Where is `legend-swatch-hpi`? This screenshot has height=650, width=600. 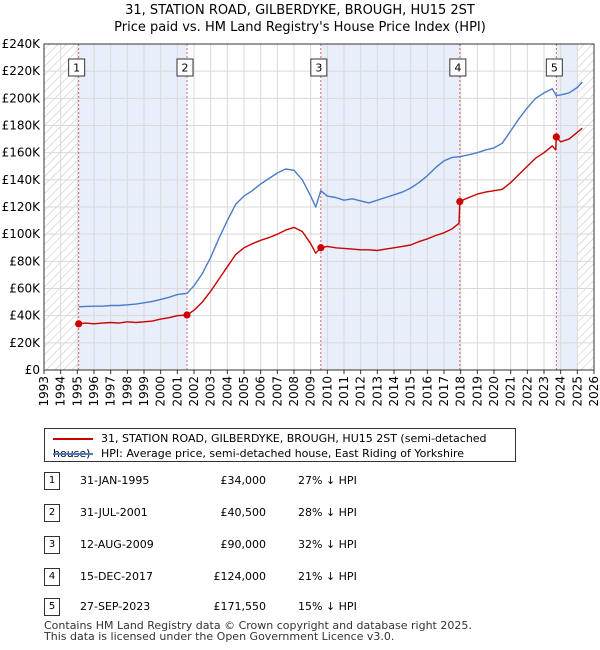 legend-swatch-hpi is located at coordinates (73, 454).